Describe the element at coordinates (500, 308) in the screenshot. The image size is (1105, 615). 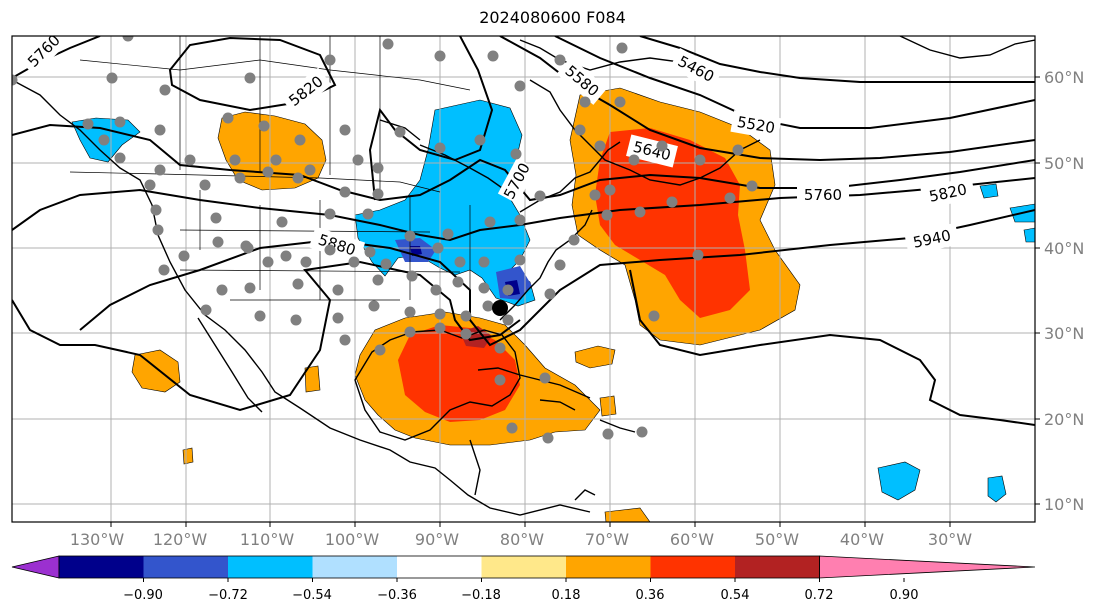
I see `highlight-marker` at that location.